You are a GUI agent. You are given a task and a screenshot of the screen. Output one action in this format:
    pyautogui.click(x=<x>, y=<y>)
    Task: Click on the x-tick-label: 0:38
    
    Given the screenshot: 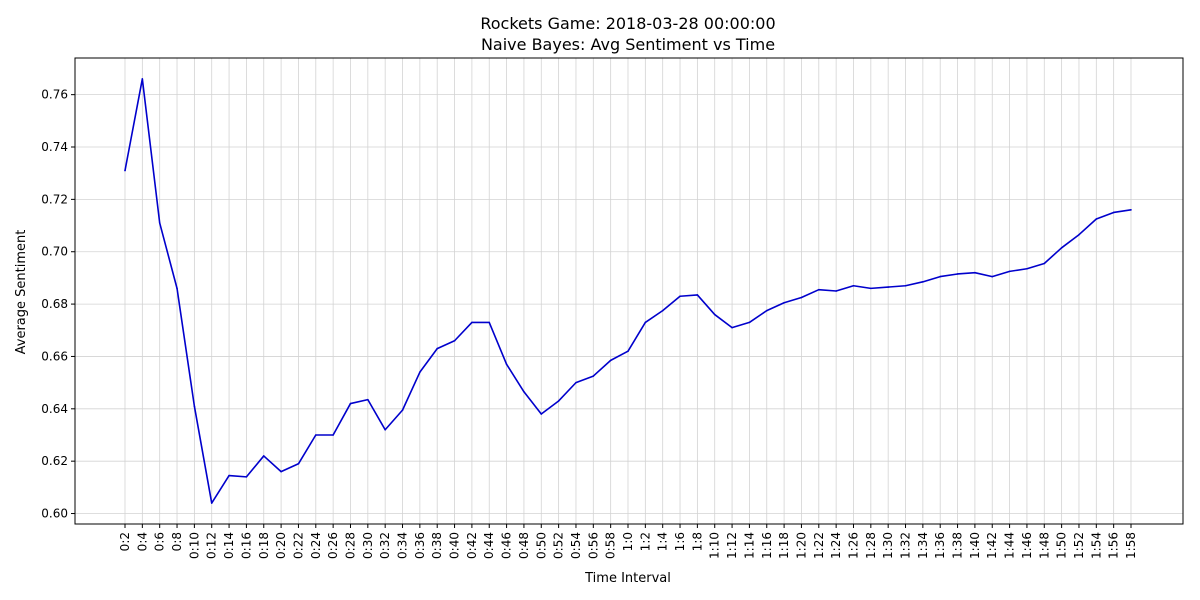 What is the action you would take?
    pyautogui.click(x=437, y=545)
    